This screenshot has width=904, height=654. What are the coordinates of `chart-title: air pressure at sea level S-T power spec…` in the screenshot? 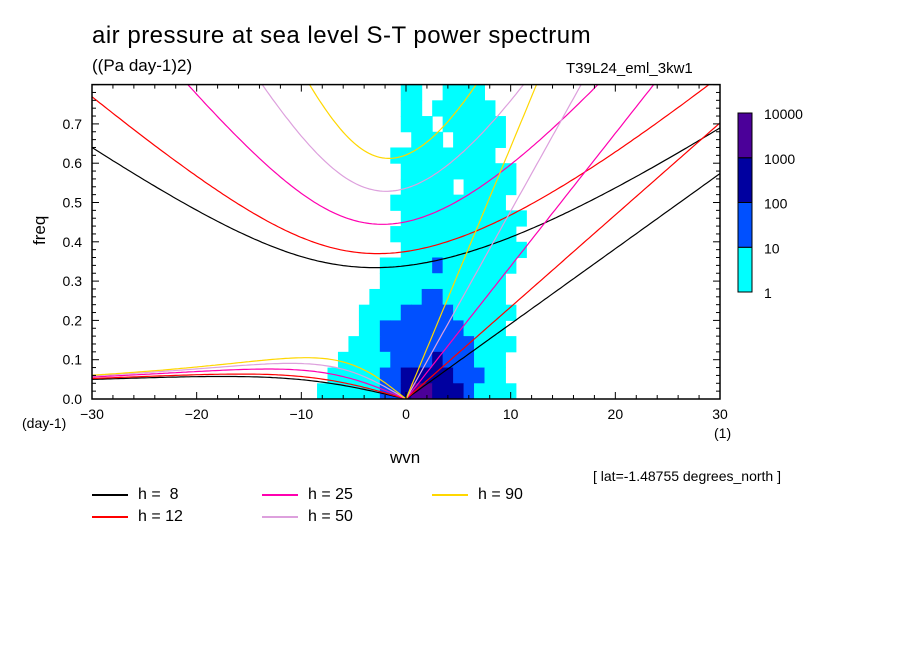 It's located at (342, 35).